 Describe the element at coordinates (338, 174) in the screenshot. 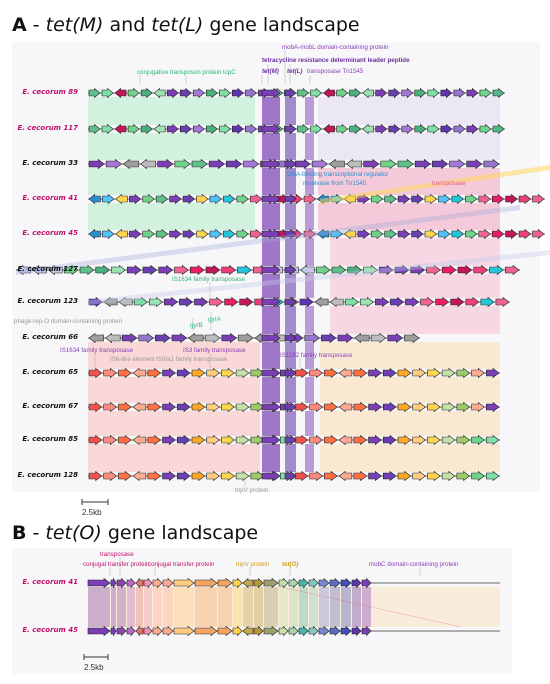

I see `annotation-dna-binding-regulator: DNA-binding transcriptional regulator` at that location.